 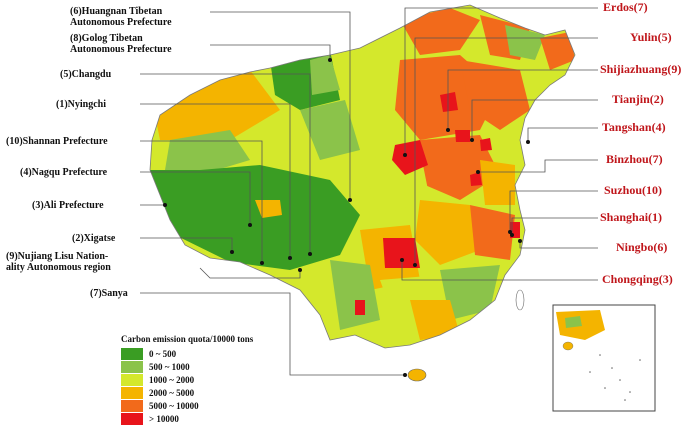 I want to click on legend-title: Carbon emission quota/10000 tons, so click(x=187, y=339).